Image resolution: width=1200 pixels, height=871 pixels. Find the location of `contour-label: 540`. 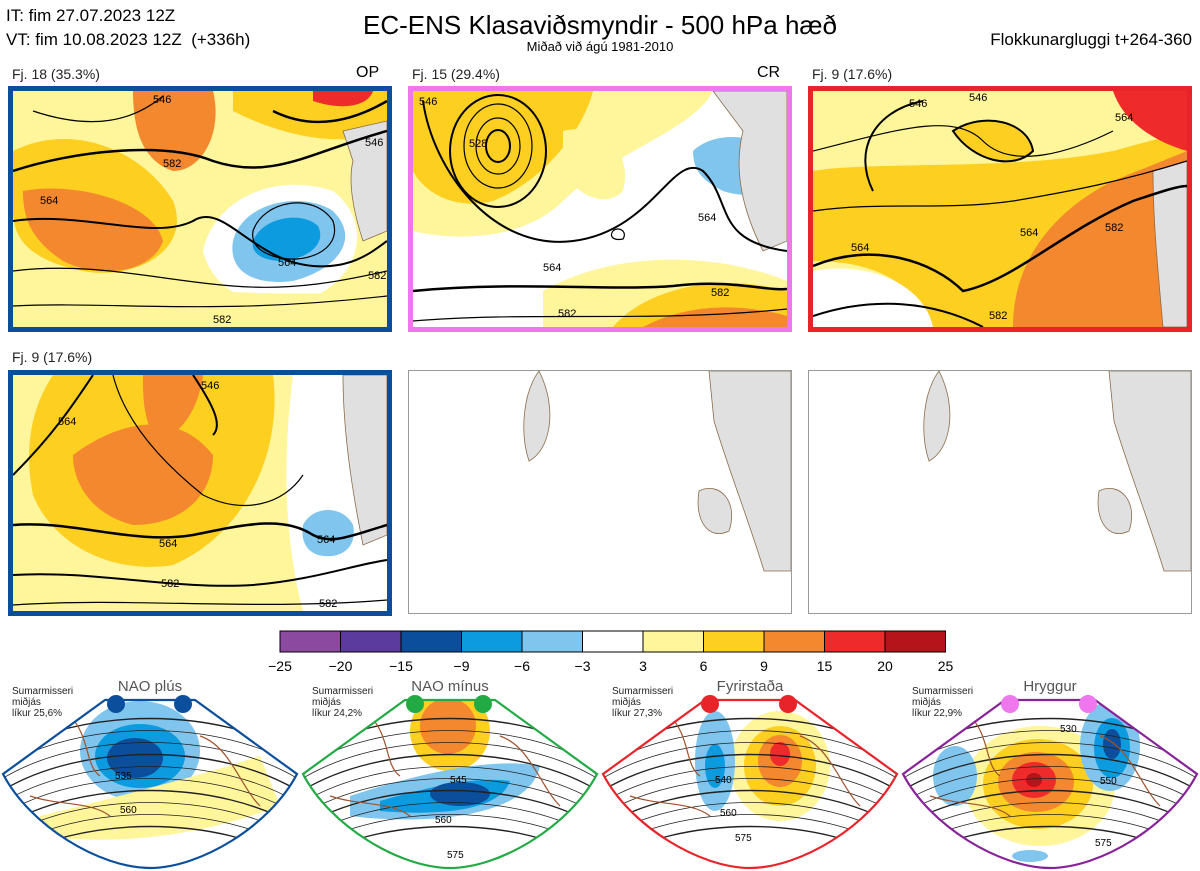

contour-label: 540 is located at coordinates (723, 780).